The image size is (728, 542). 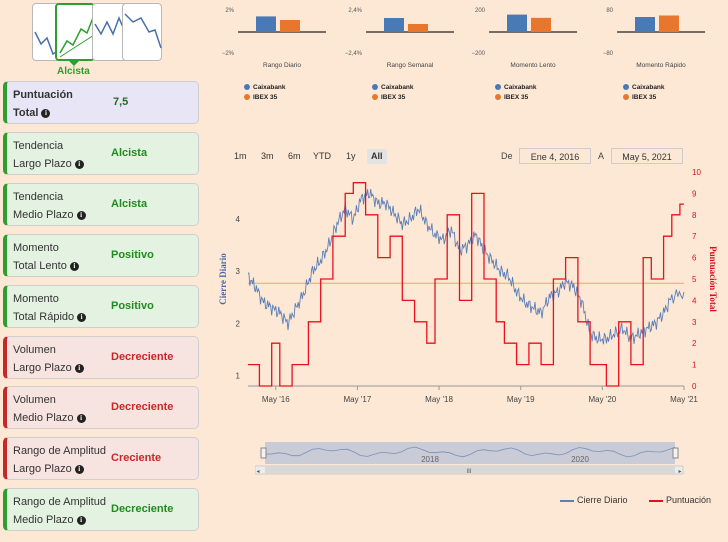 What do you see at coordinates (694, 258) in the screenshot?
I see `y2-tick-label: 6` at bounding box center [694, 258].